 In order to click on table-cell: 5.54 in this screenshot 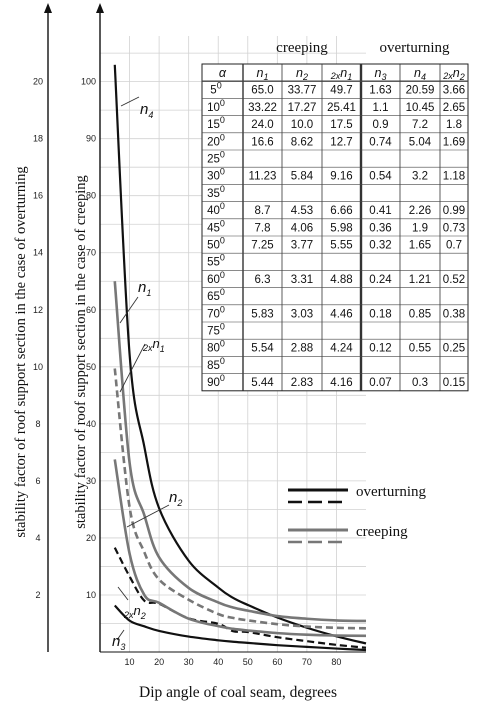, I will do `click(262, 349)`.